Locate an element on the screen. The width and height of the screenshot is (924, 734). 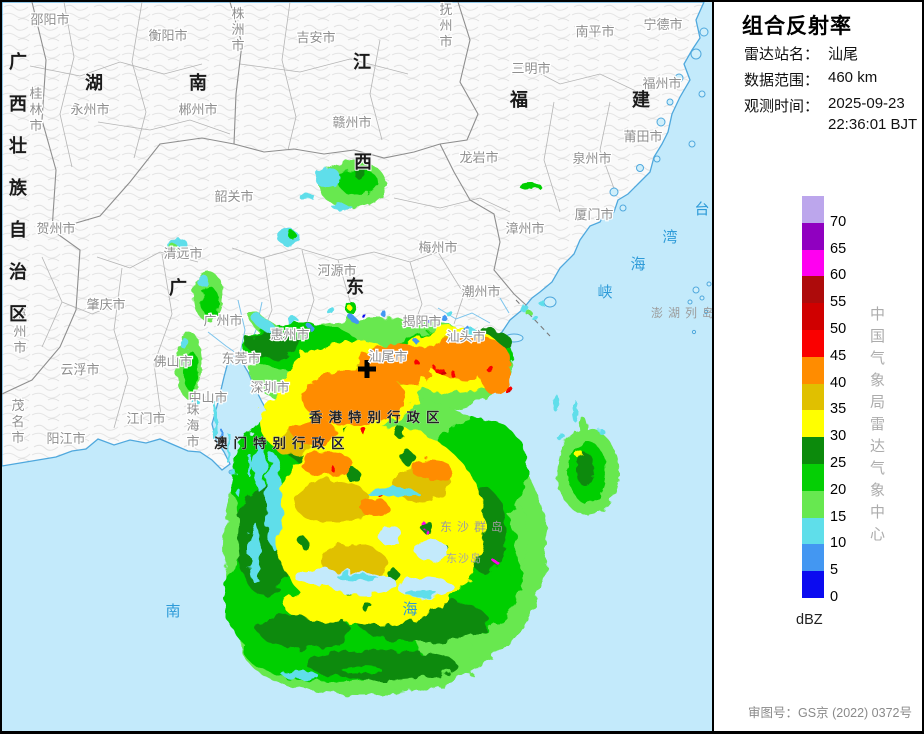
city-label: 清远市 is located at coordinates (182, 253).